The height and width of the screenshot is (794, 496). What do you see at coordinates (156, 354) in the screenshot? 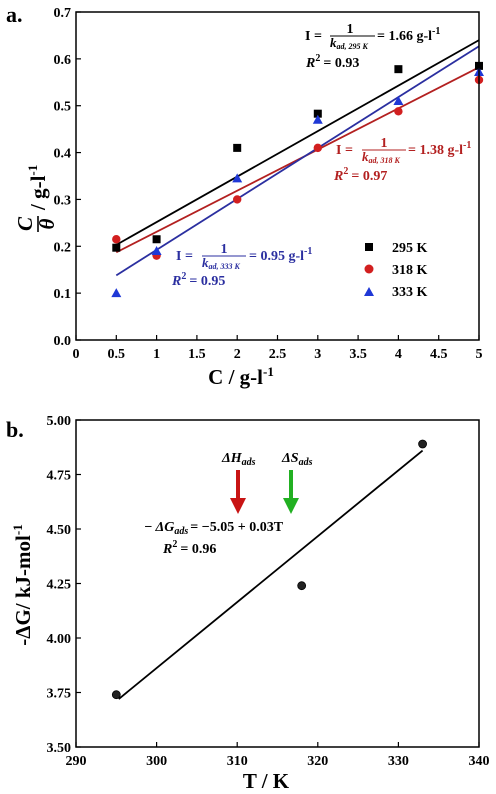
I see `x-tick-label: 1` at bounding box center [156, 354].